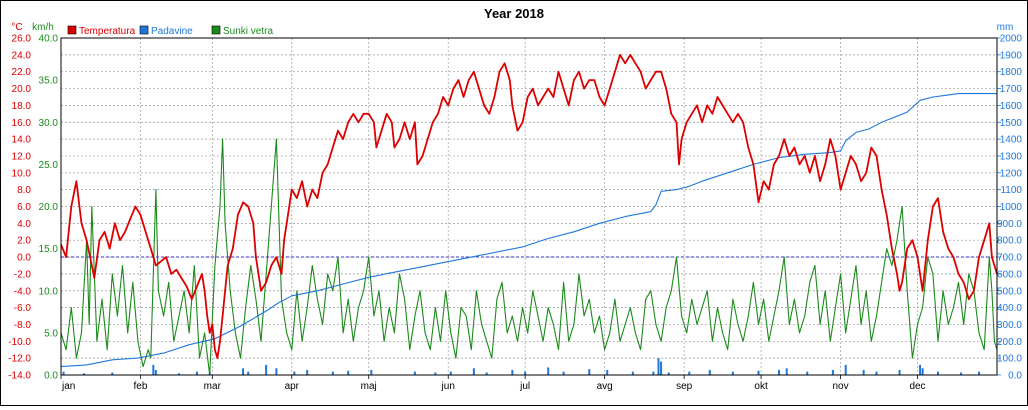  What do you see at coordinates (841, 386) in the screenshot?
I see `month-tick-label: nov` at bounding box center [841, 386].